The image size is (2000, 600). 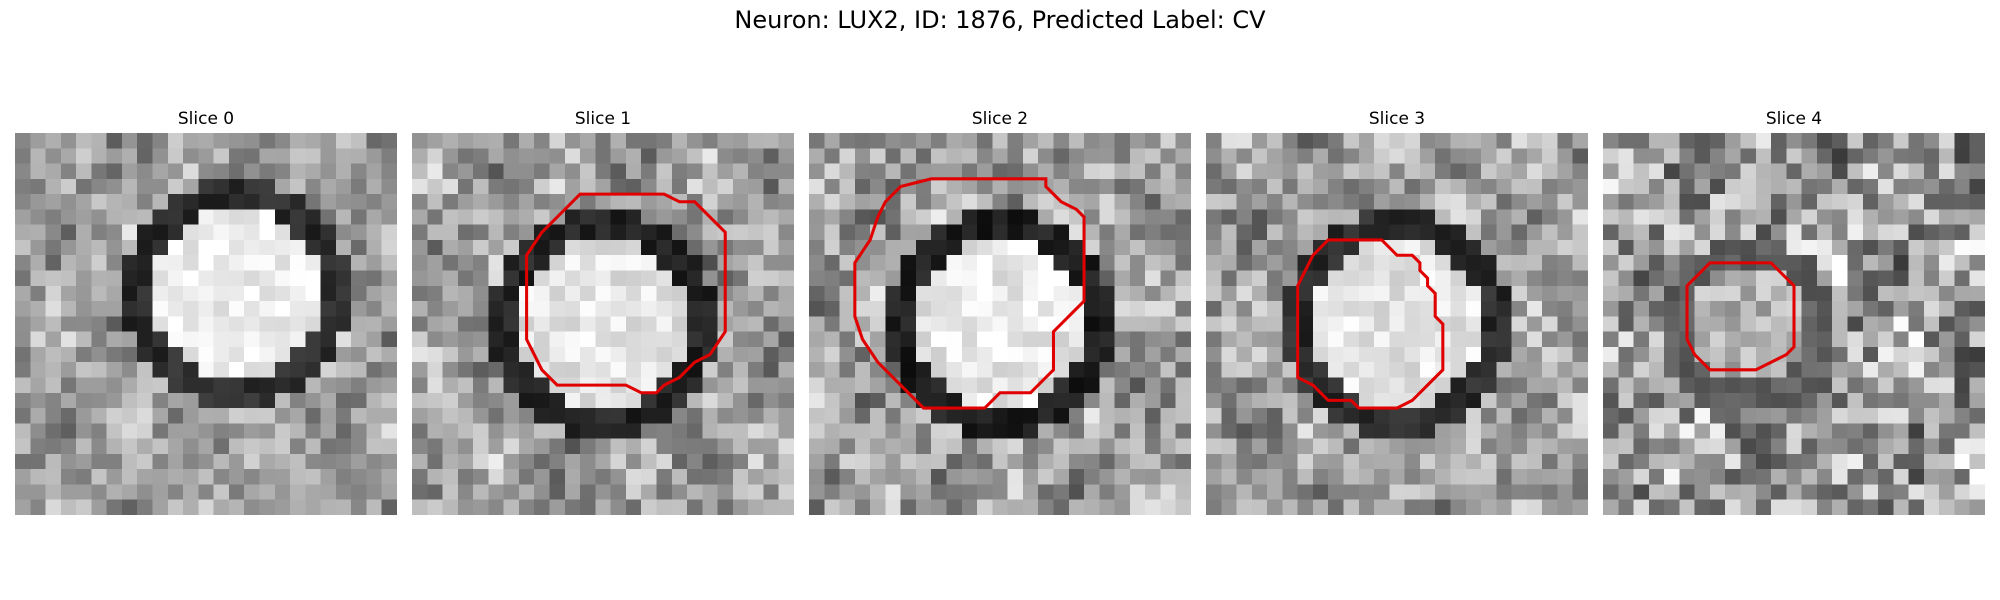 What do you see at coordinates (206, 119) in the screenshot?
I see `slice-title: Slice 0` at bounding box center [206, 119].